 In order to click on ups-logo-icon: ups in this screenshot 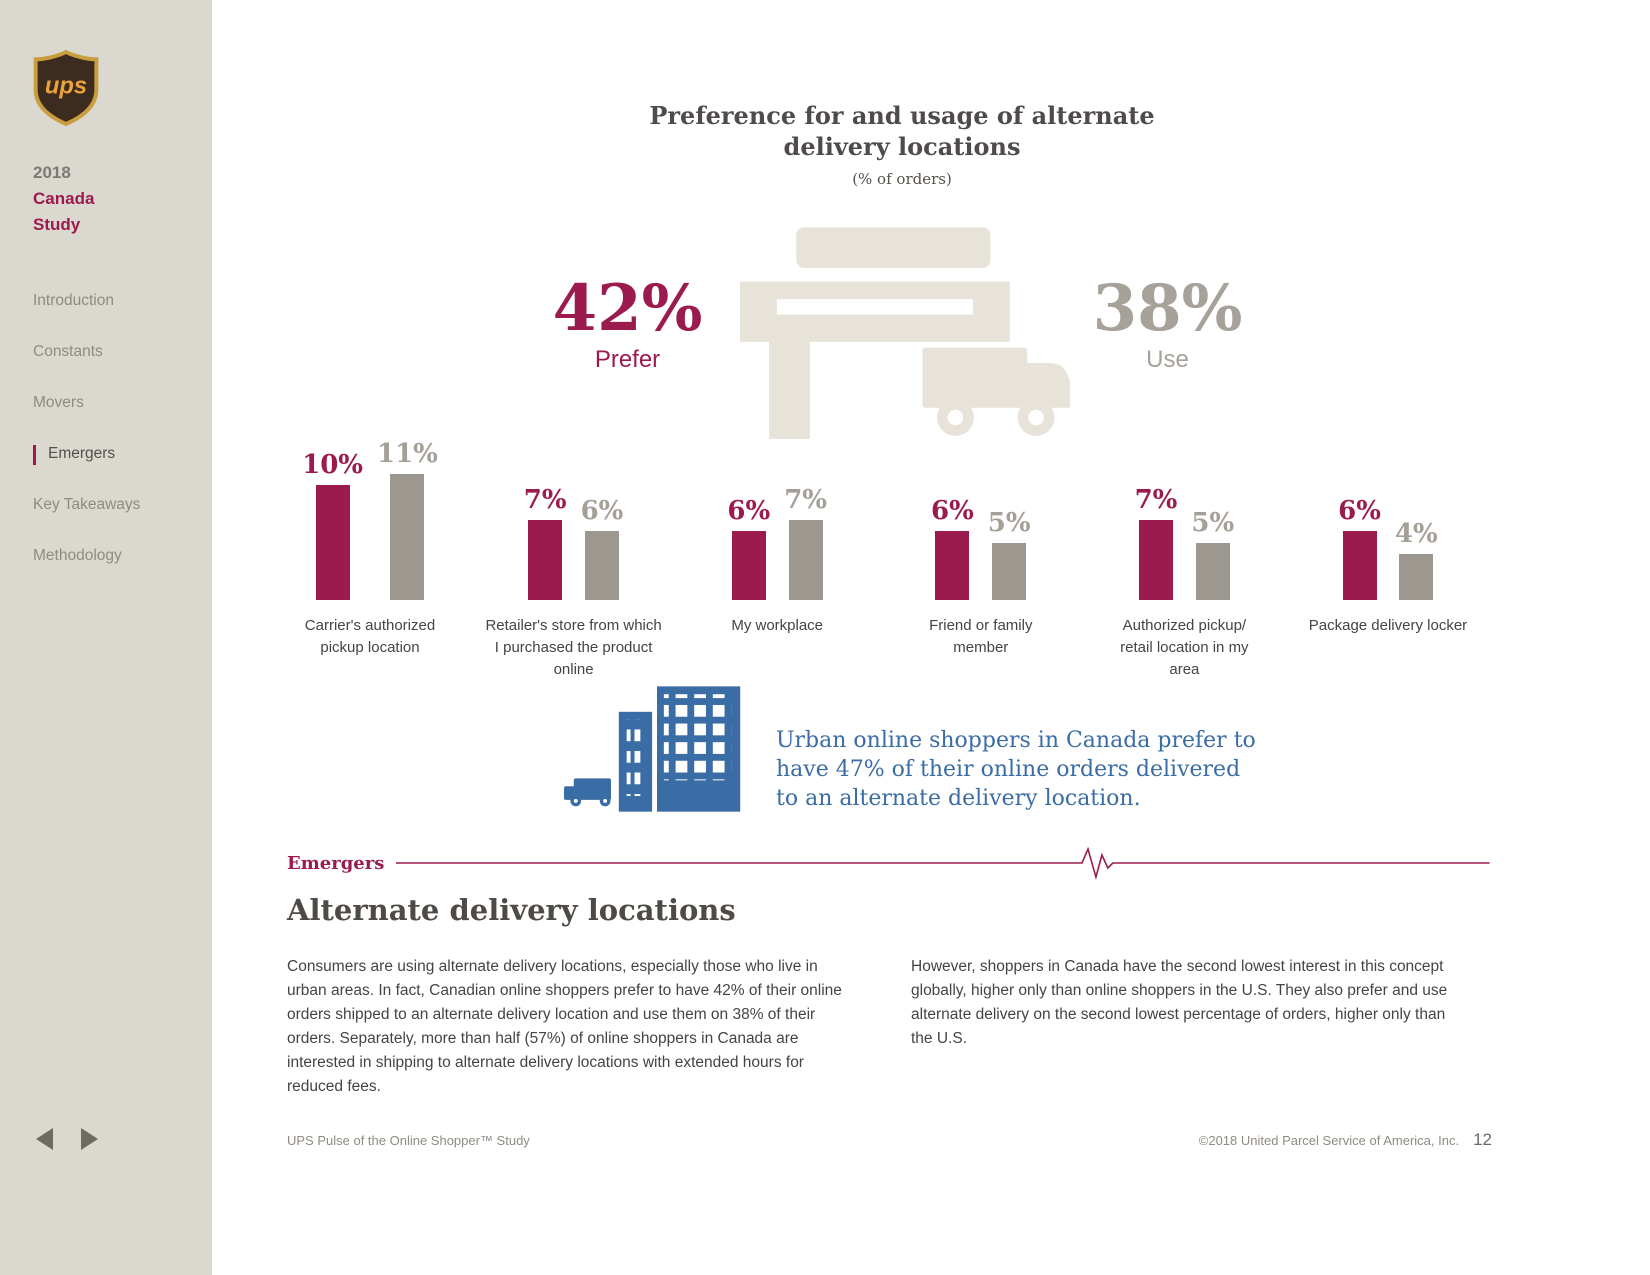, I will do `click(66, 88)`.